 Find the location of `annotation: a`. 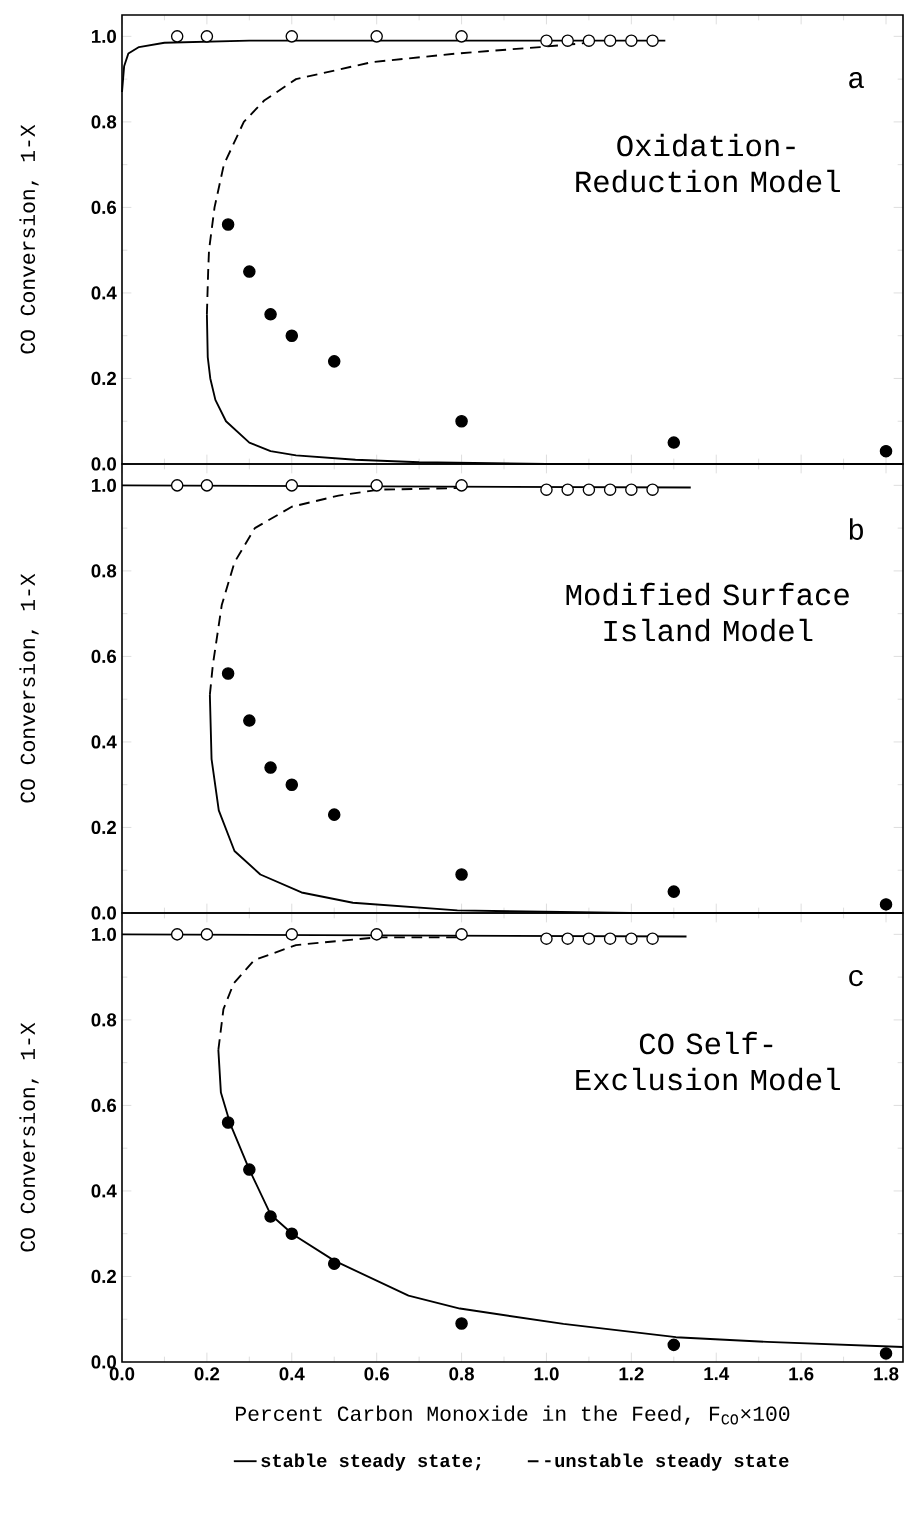

annotation: a is located at coordinates (856, 80).